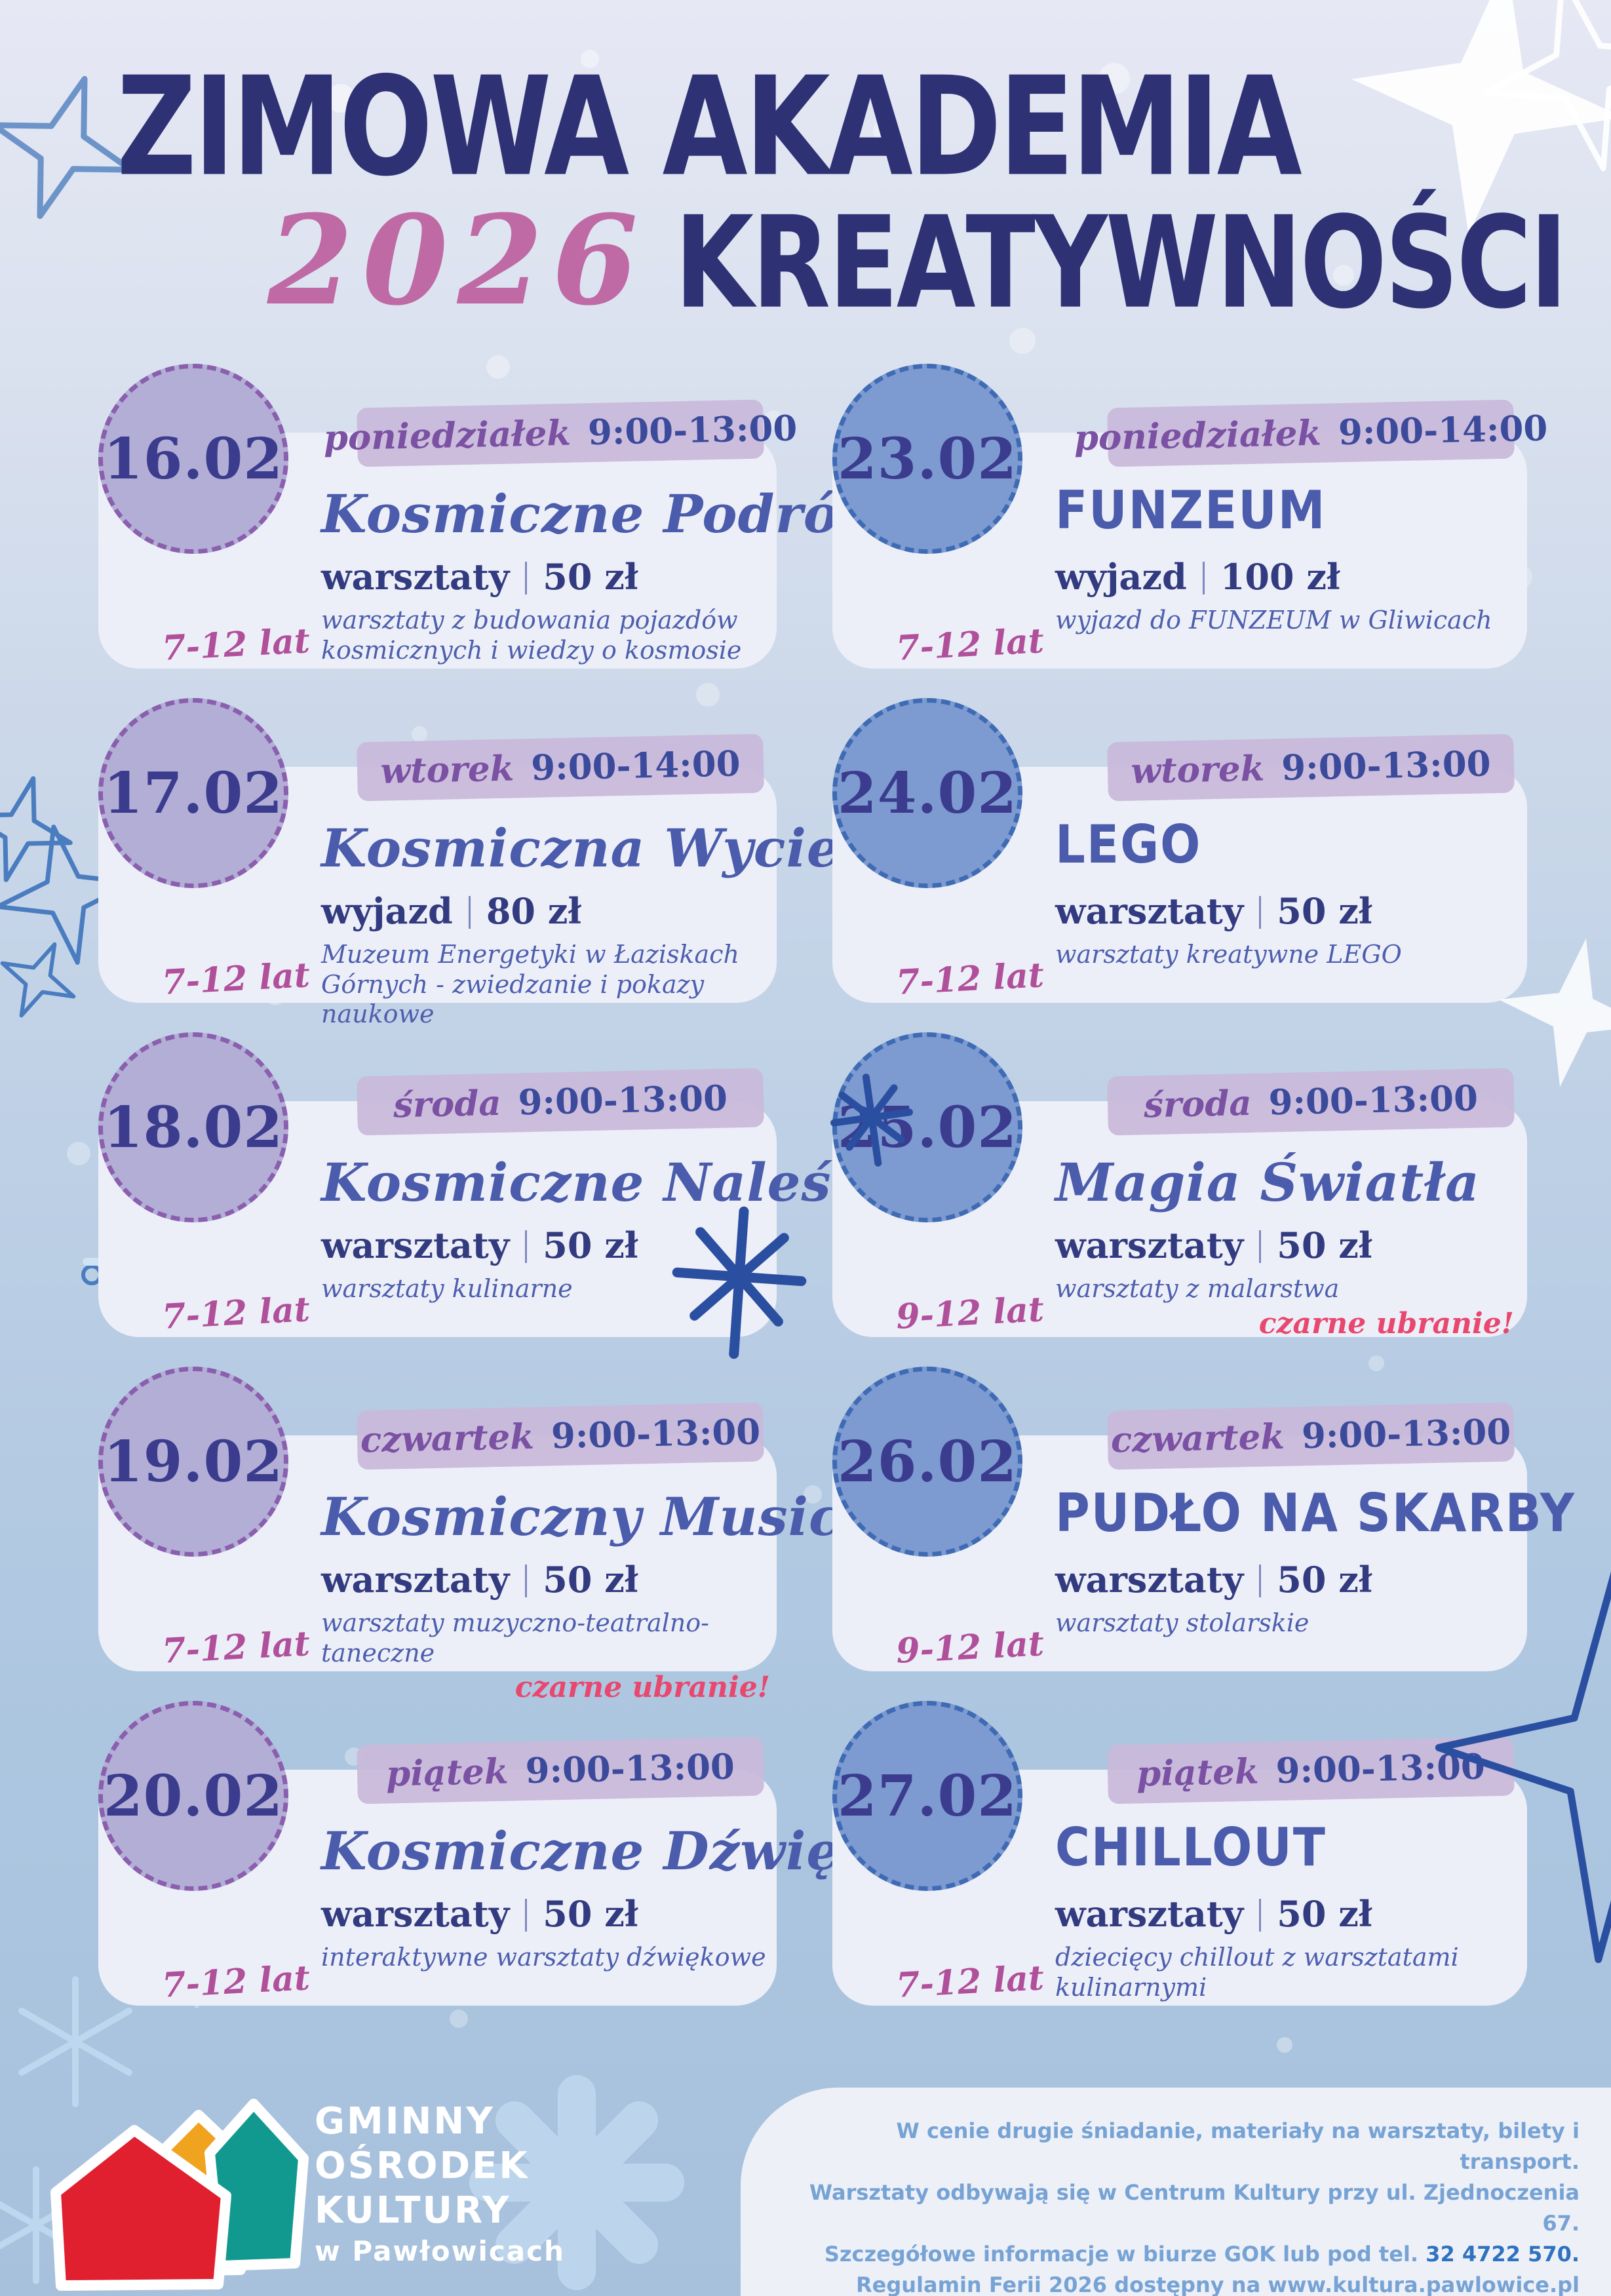 The image size is (1611, 2296). I want to click on event-day: piątek, so click(447, 1773).